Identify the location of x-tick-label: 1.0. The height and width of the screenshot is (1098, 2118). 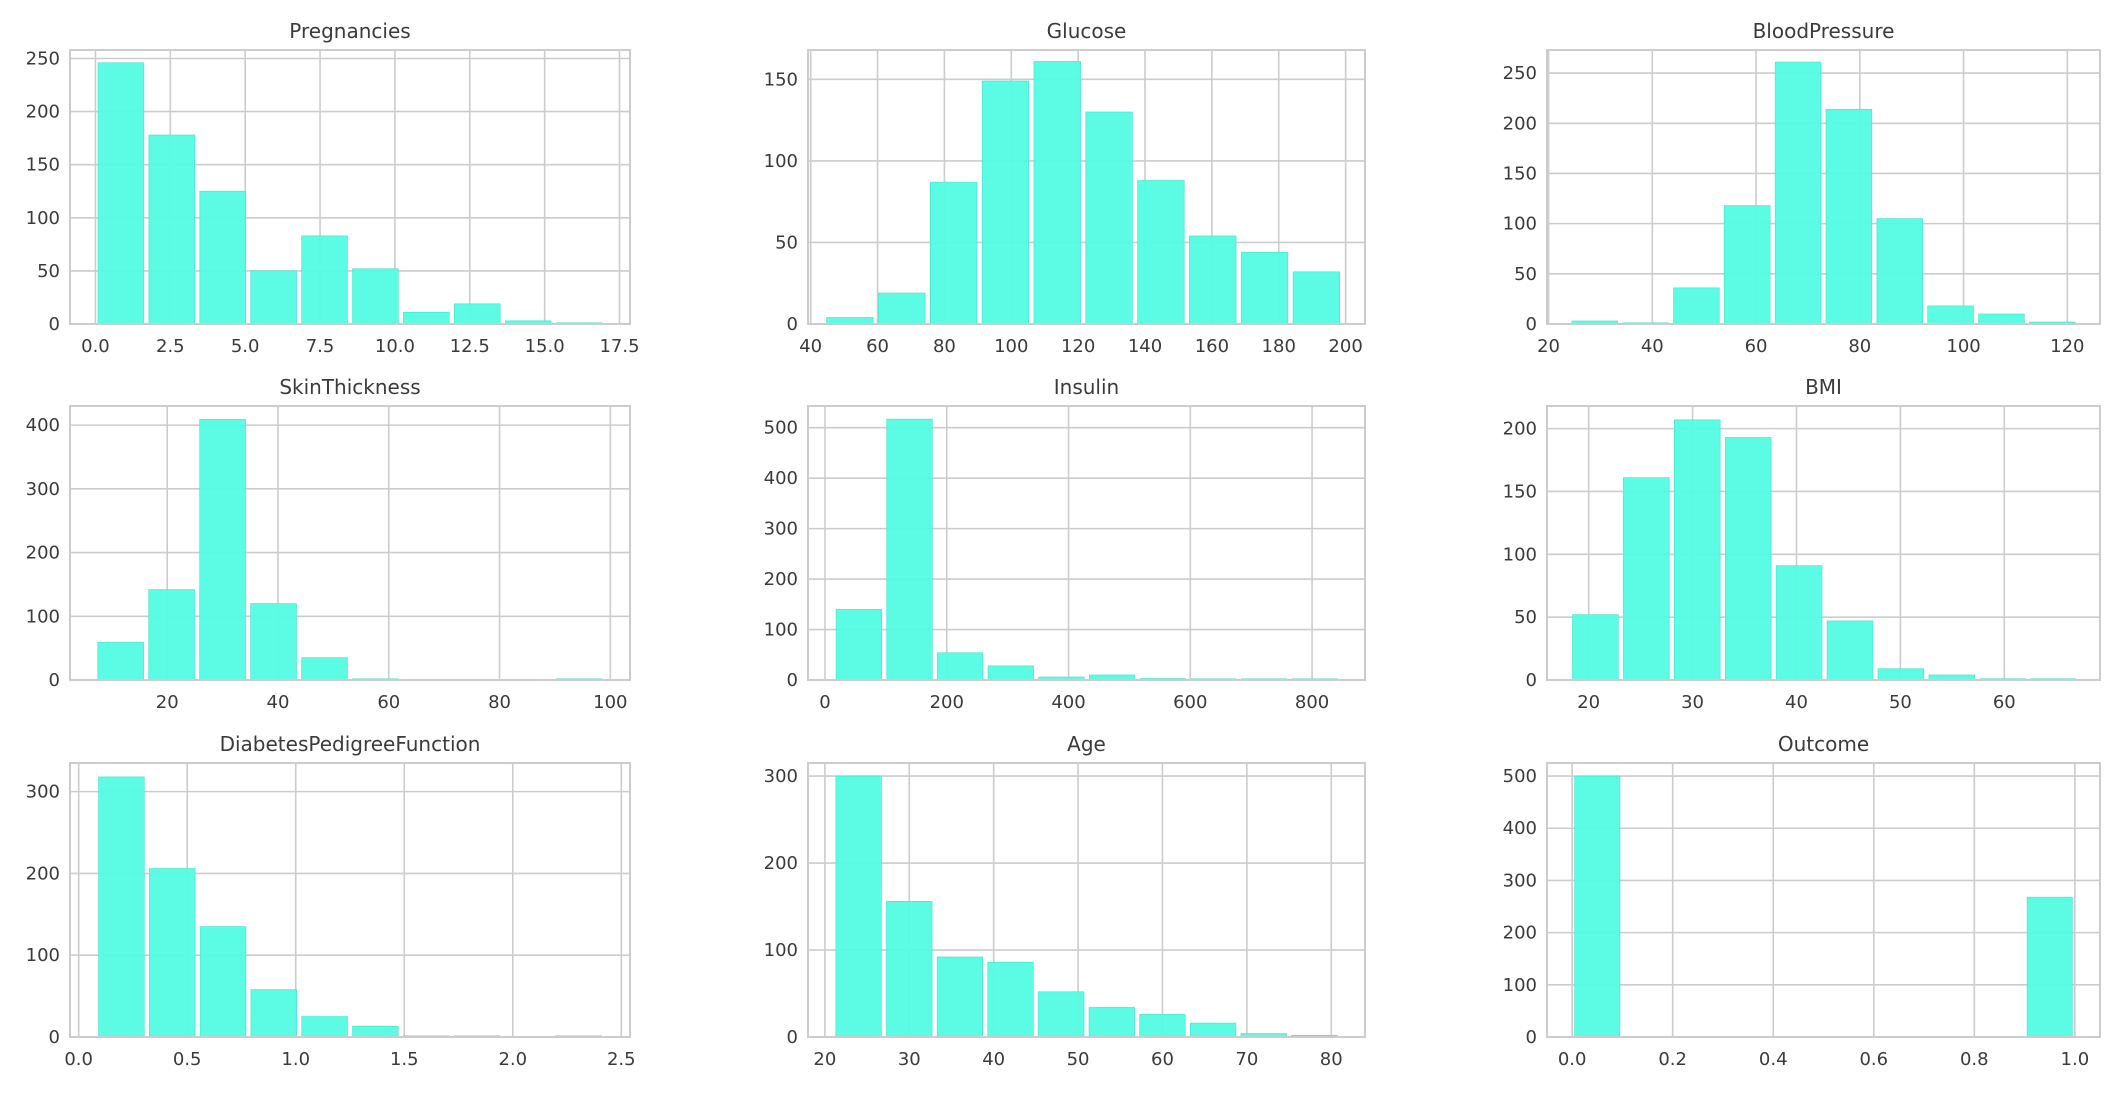
(295, 1059).